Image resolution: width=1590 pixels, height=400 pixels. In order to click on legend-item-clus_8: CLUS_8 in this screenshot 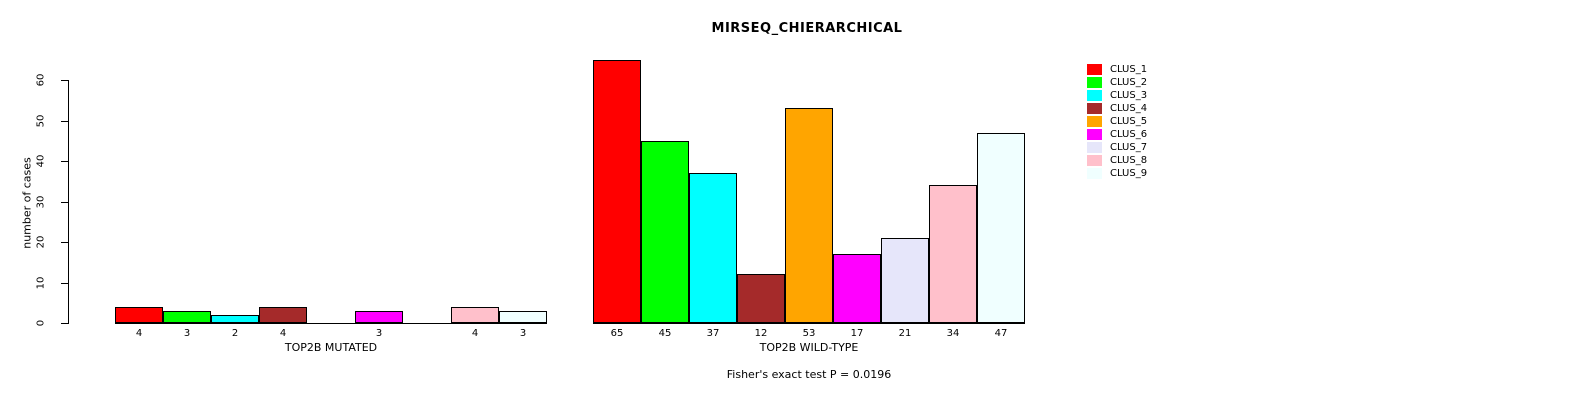, I will do `click(1117, 160)`.